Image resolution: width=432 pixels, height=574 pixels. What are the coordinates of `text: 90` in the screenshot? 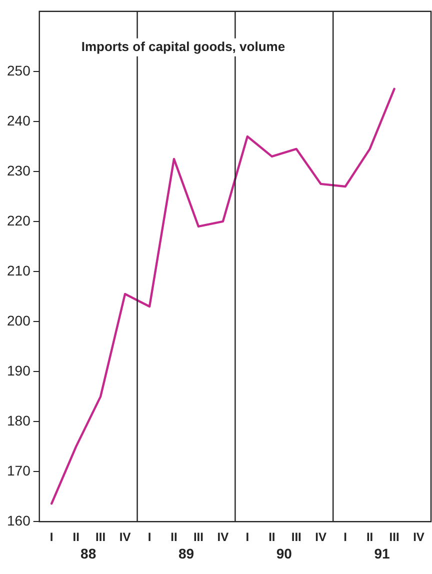 It's located at (284, 553).